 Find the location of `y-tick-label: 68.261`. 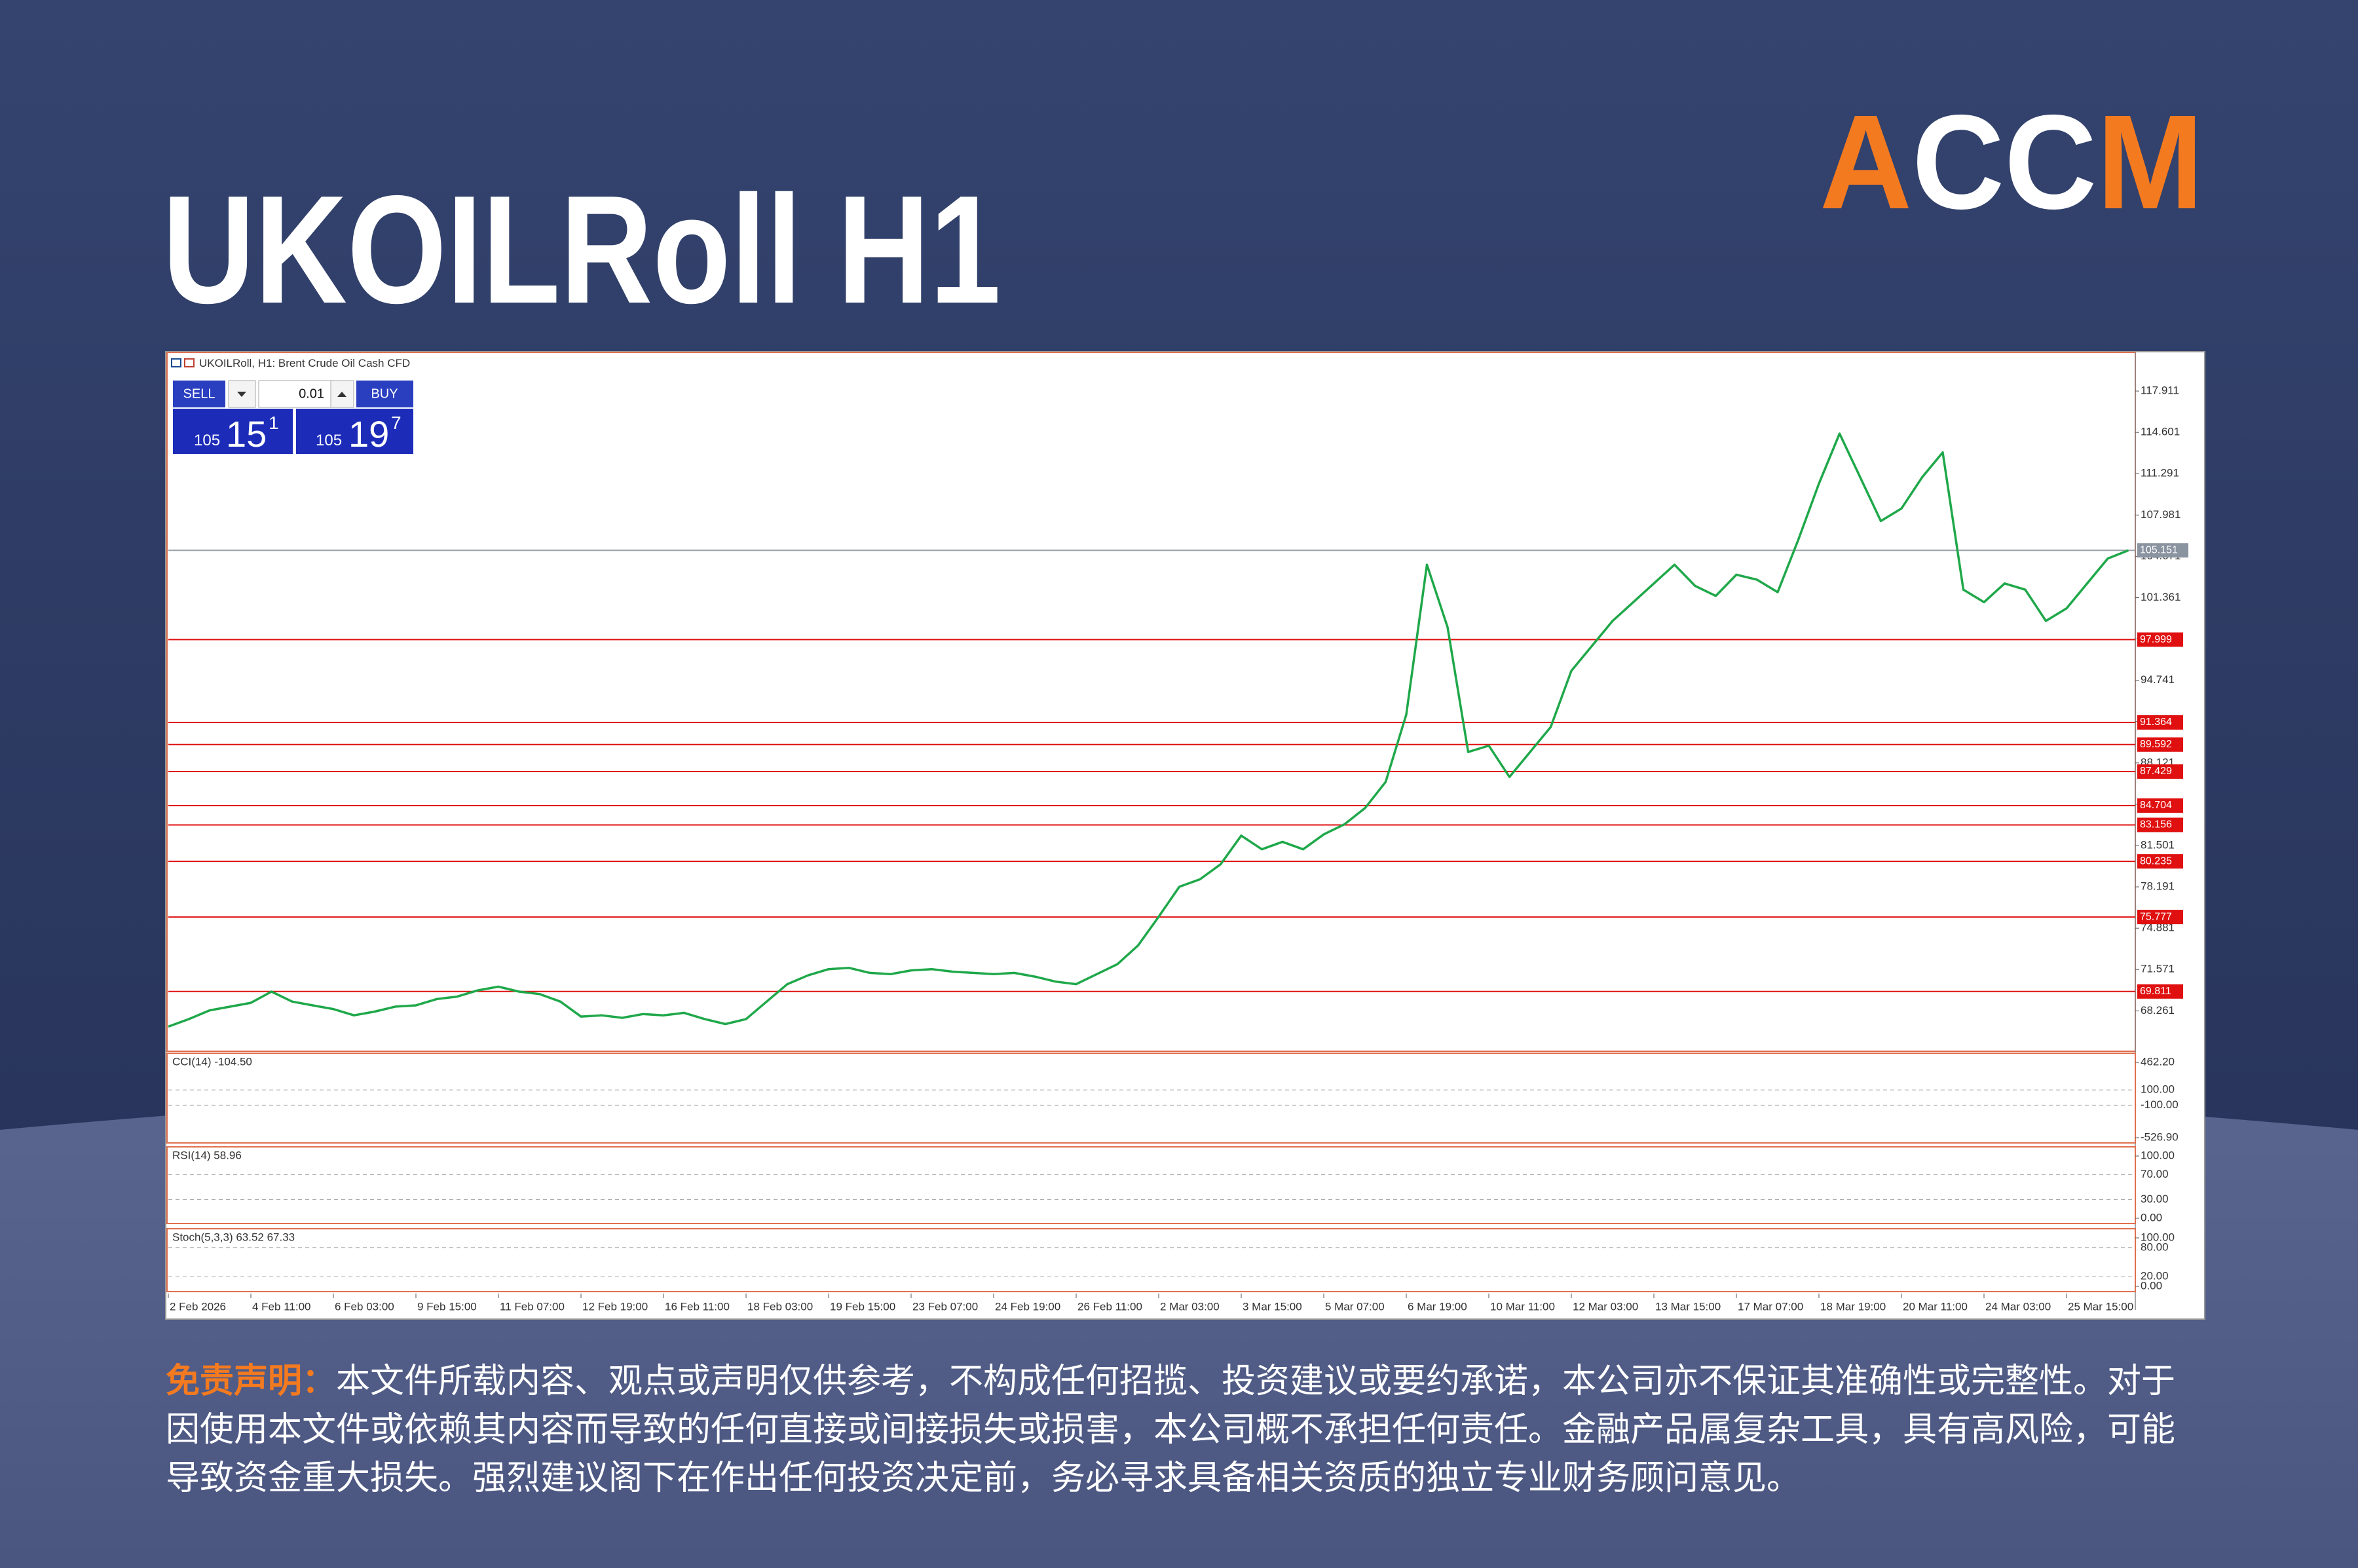

y-tick-label: 68.261 is located at coordinates (2158, 1010).